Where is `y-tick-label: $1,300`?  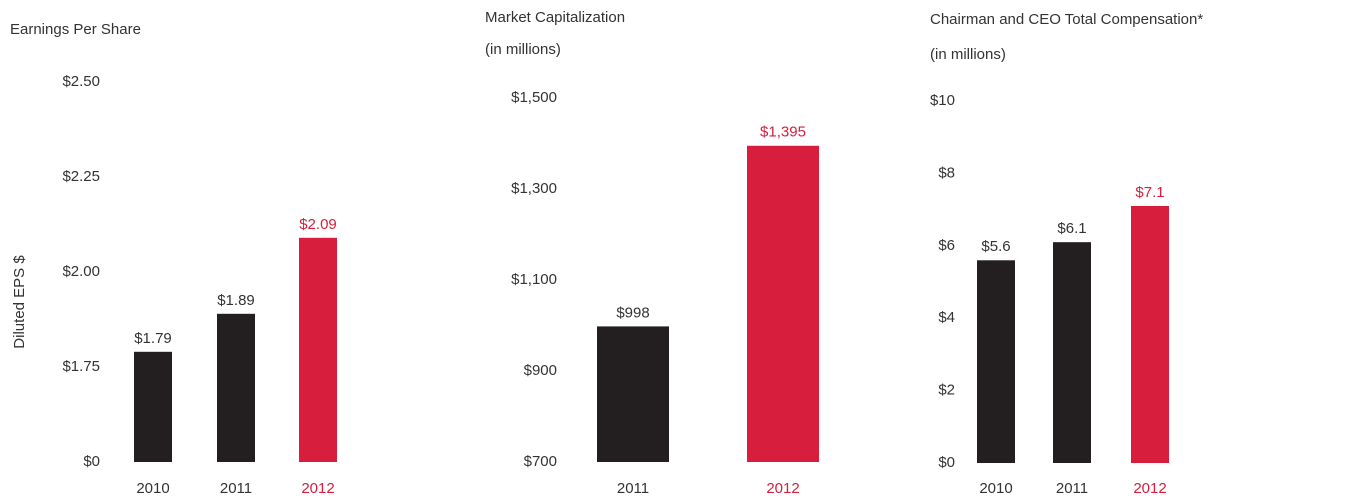
y-tick-label: $1,300 is located at coordinates (534, 188).